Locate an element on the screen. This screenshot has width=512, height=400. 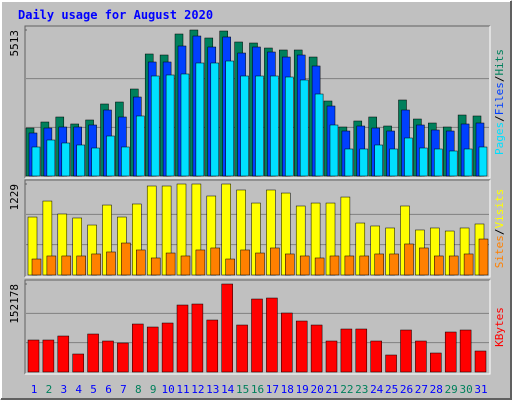
legend-entry: Pages is located at coordinates (499, 138).